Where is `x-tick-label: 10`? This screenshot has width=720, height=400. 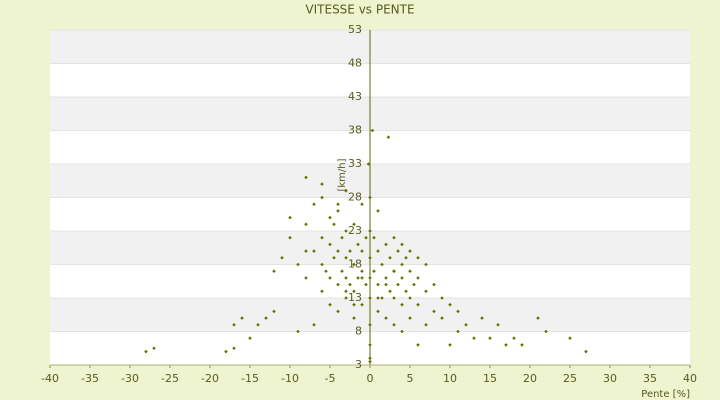 x-tick-label: 10 is located at coordinates (450, 378).